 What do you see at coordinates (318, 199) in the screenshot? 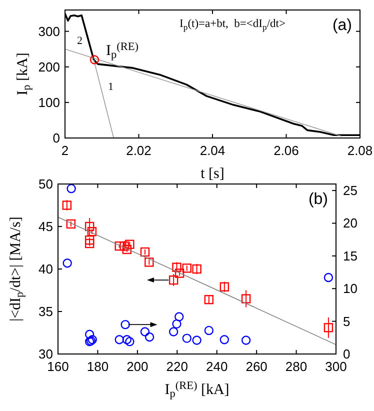
I see `chart-title: (b)` at bounding box center [318, 199].